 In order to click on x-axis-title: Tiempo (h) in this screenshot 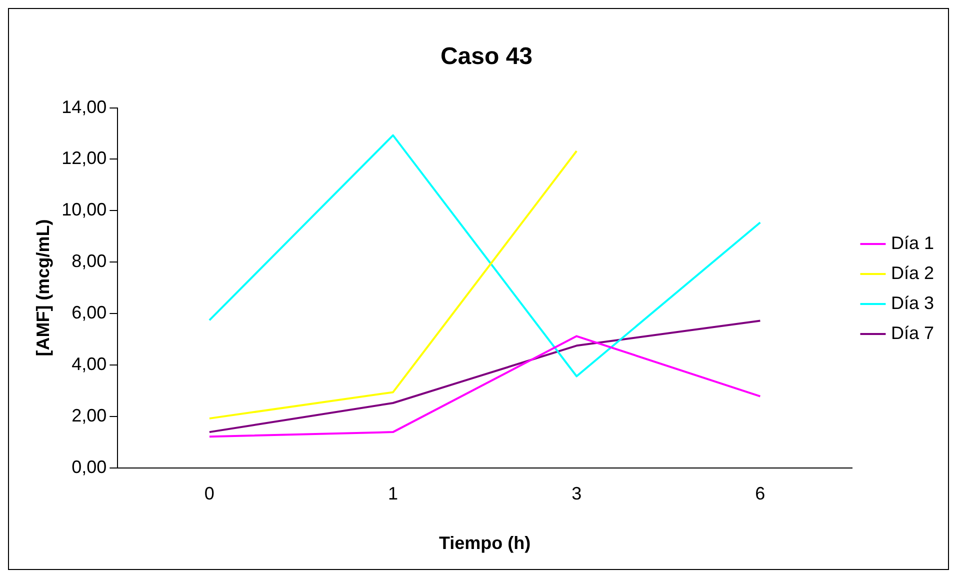, I will do `click(484, 543)`.